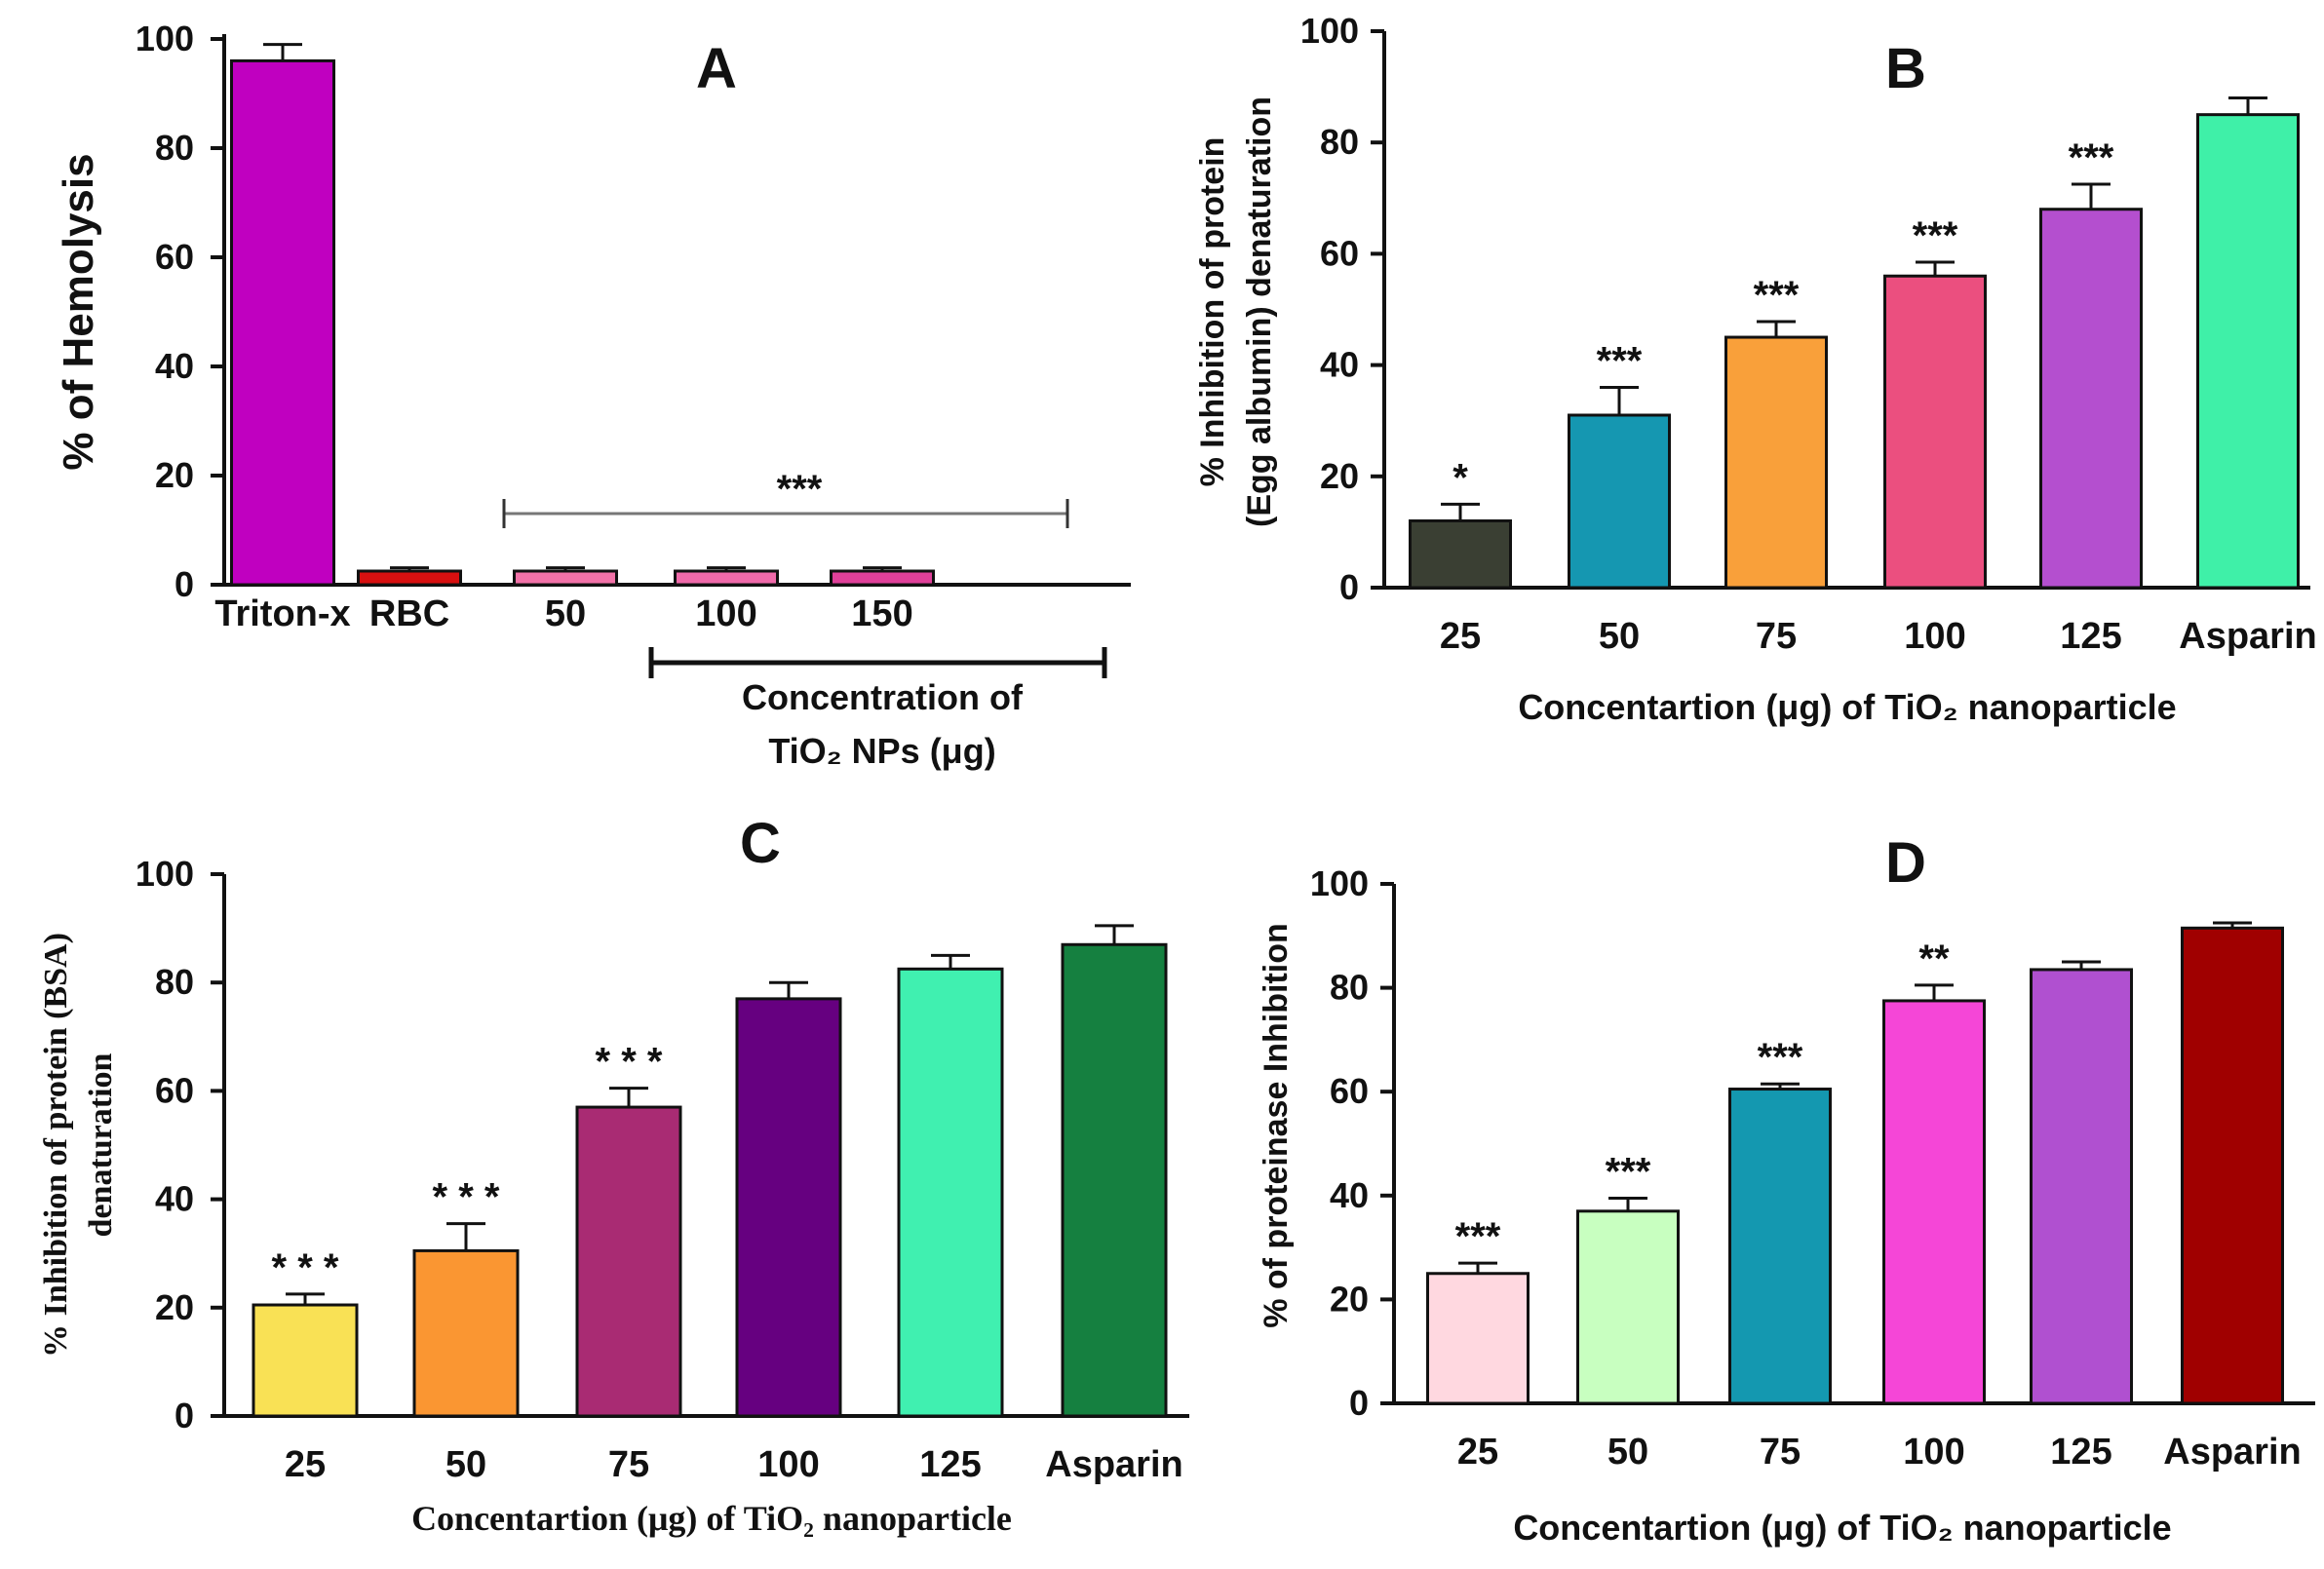 The image size is (2324, 1569). I want to click on panel-c-y-axis-label-line2: denaturation, so click(101, 1144).